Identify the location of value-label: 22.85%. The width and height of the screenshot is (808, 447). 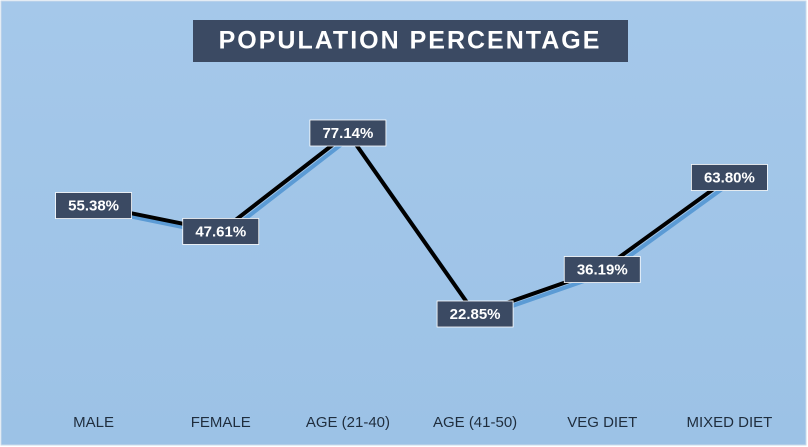
(475, 314).